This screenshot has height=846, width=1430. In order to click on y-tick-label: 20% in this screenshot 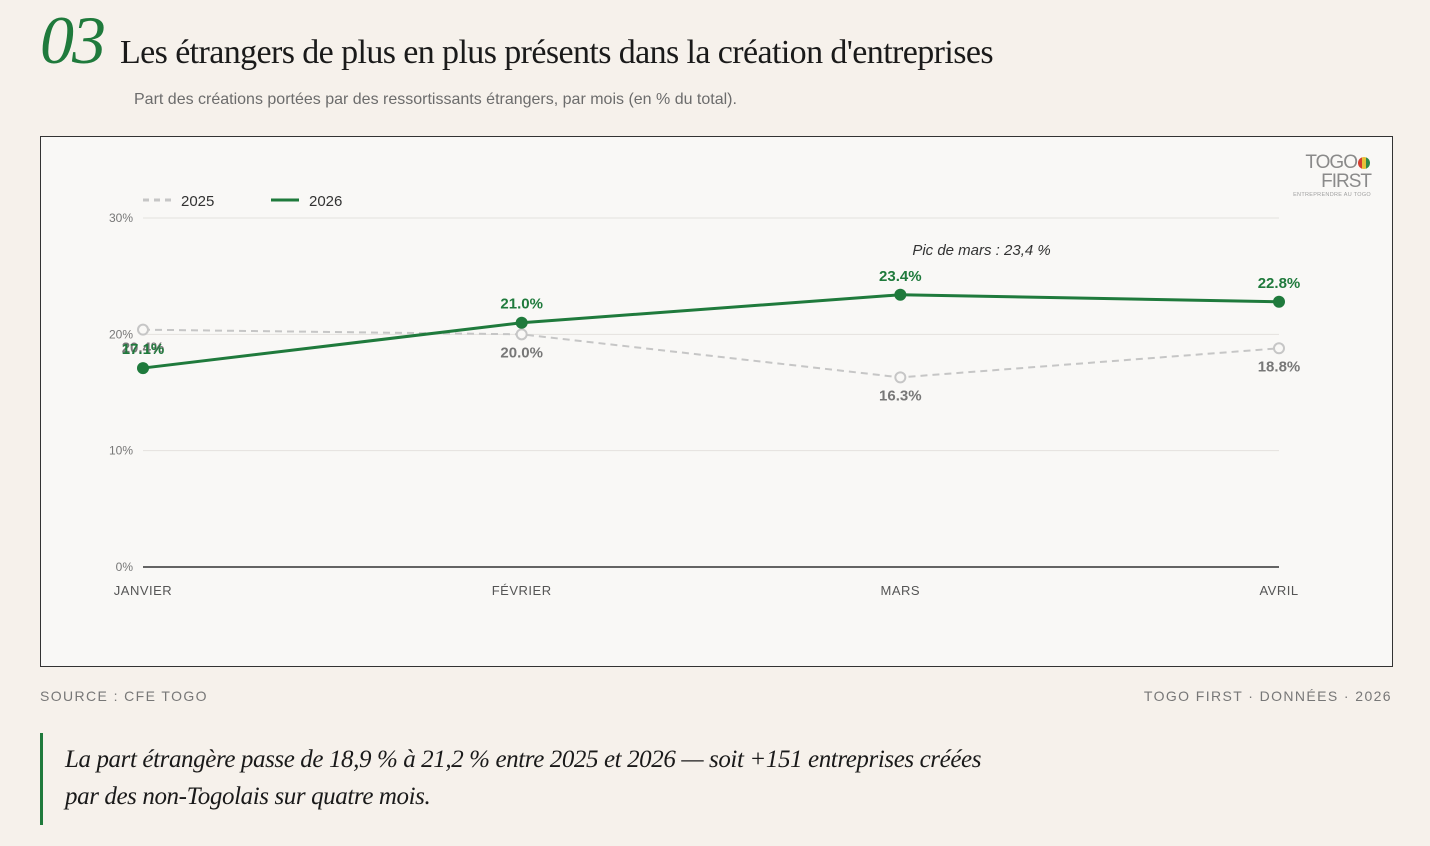, I will do `click(121, 334)`.